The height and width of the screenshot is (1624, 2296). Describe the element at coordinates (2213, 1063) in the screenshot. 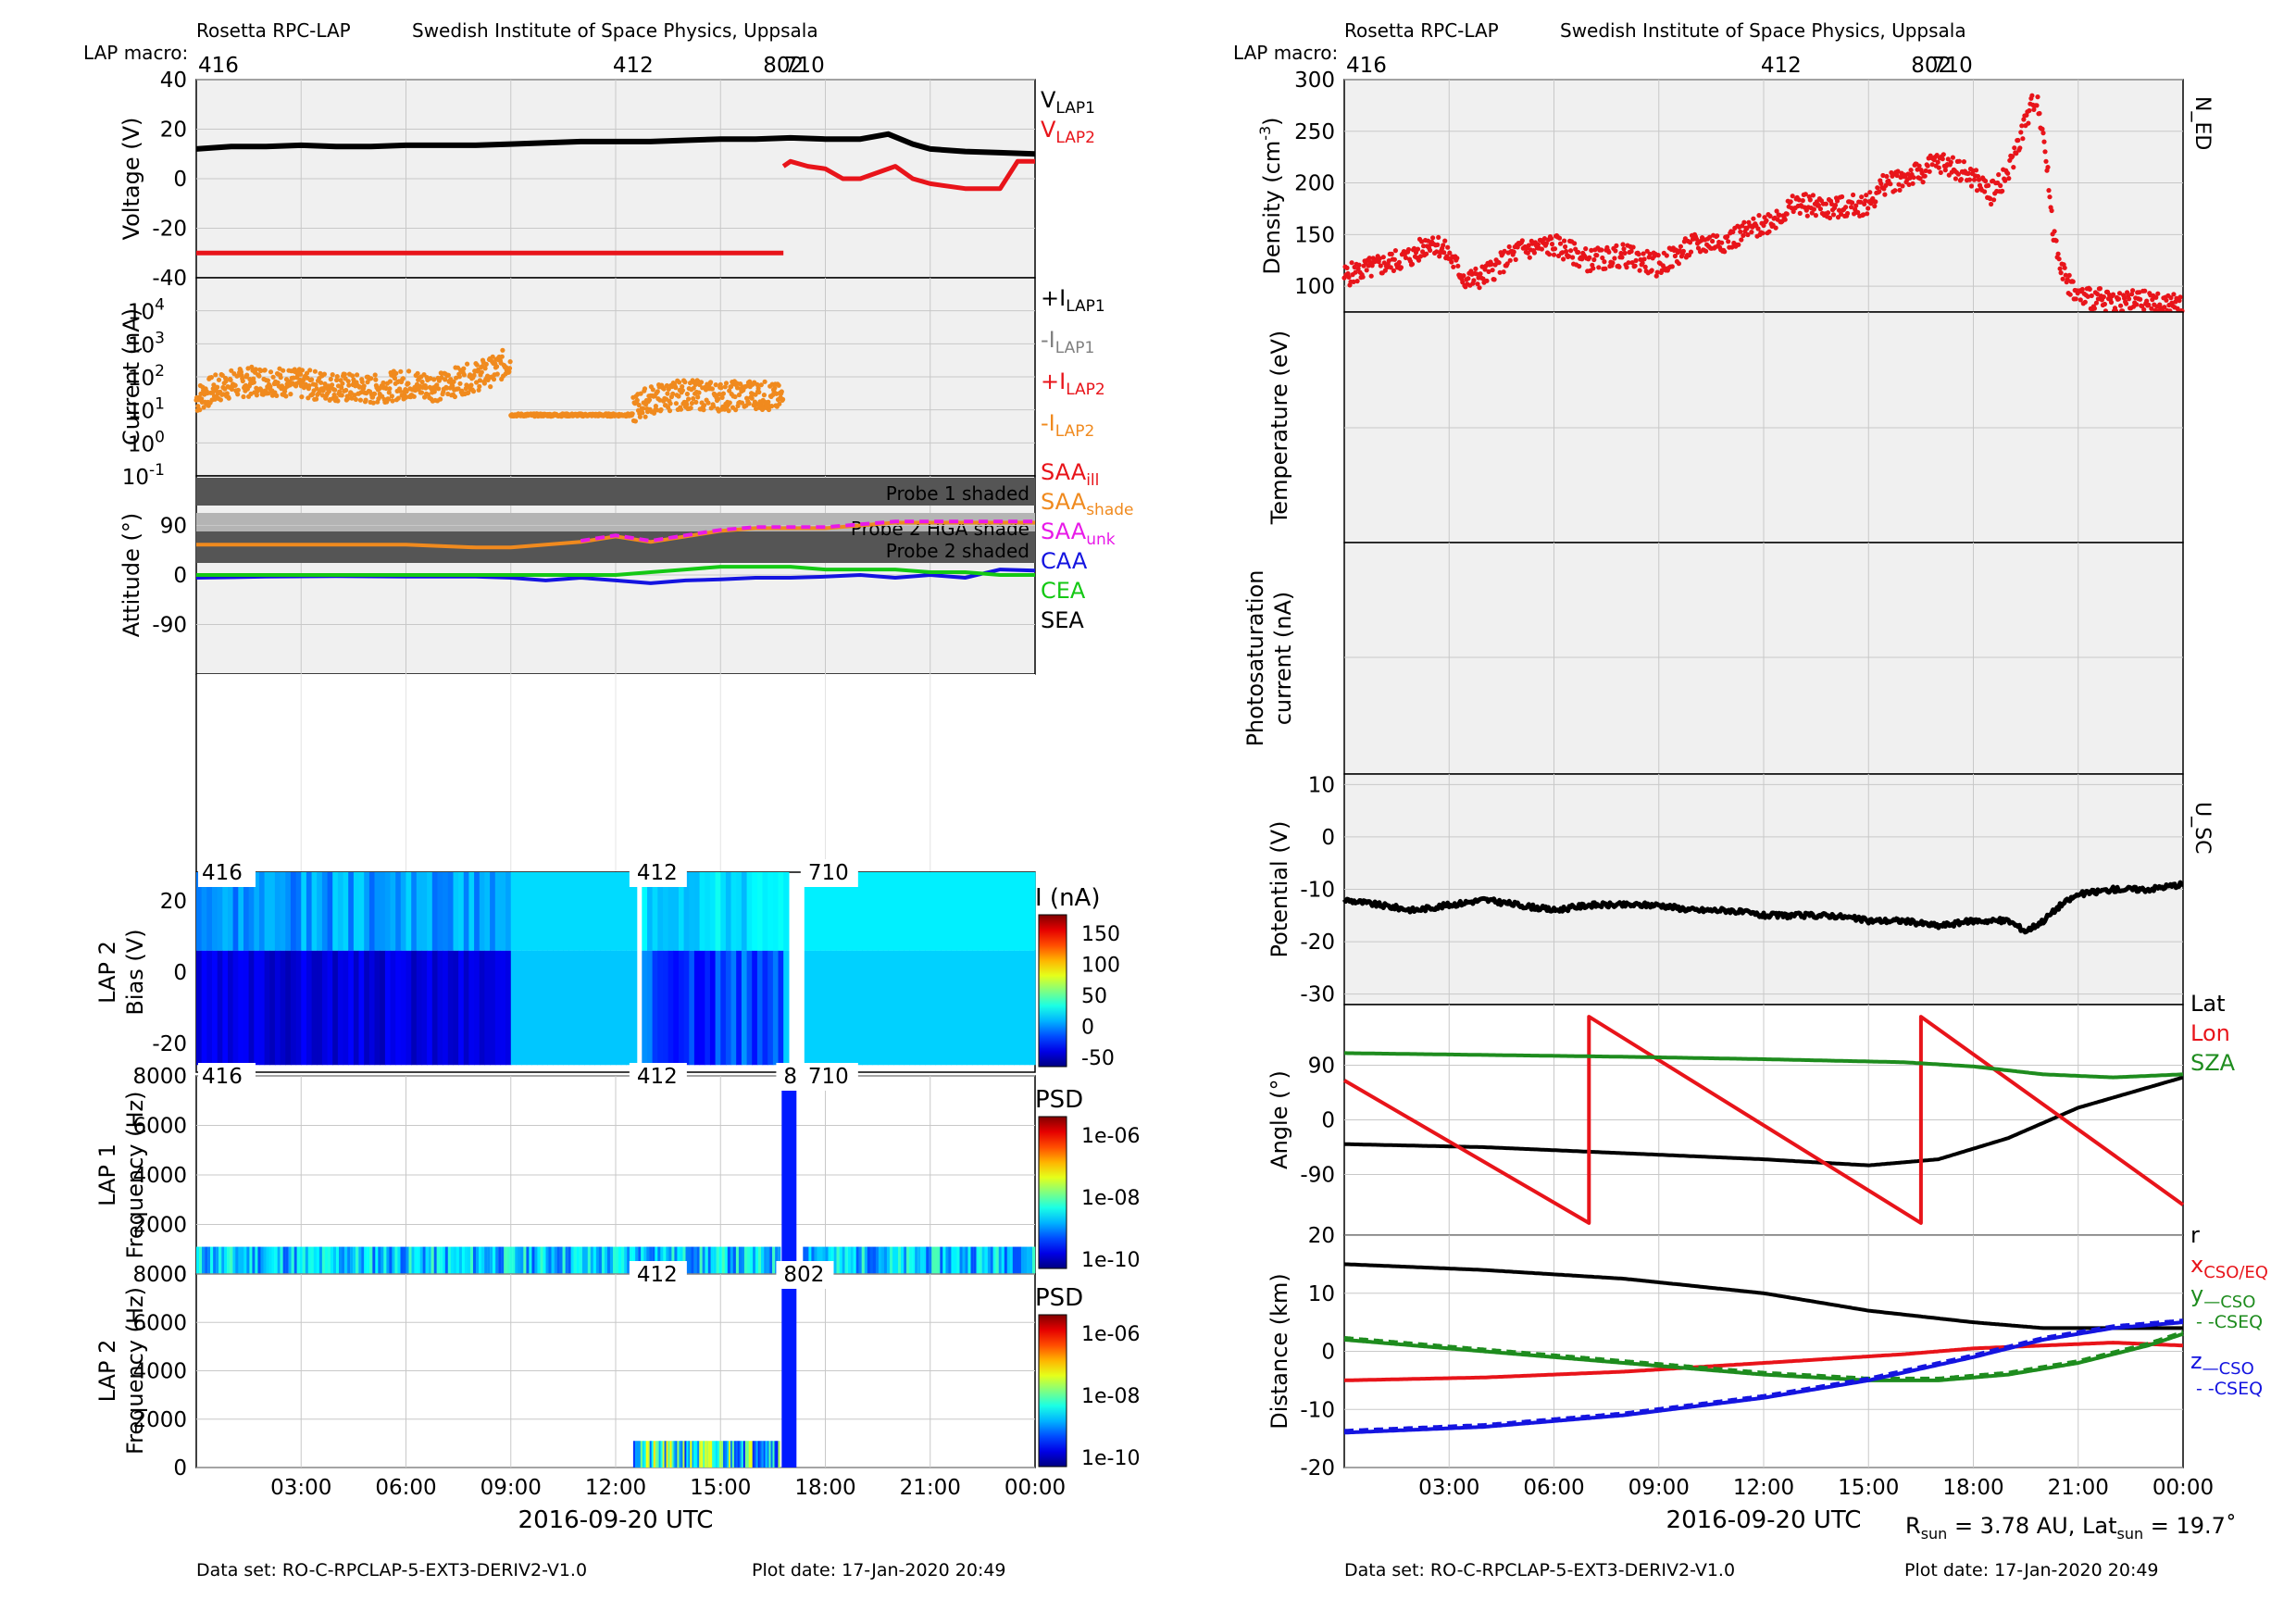

I see `legend-SZA: SZA` at that location.